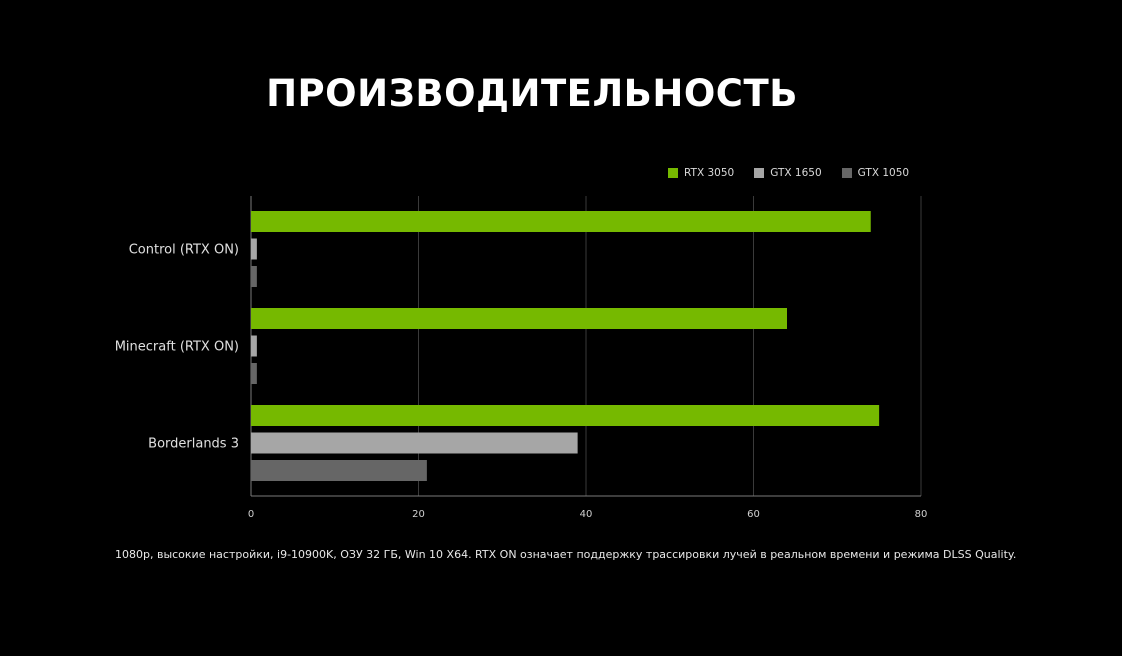 This screenshot has width=1122, height=656. I want to click on legend-item-gtx-1650: GTX 1650, so click(788, 173).